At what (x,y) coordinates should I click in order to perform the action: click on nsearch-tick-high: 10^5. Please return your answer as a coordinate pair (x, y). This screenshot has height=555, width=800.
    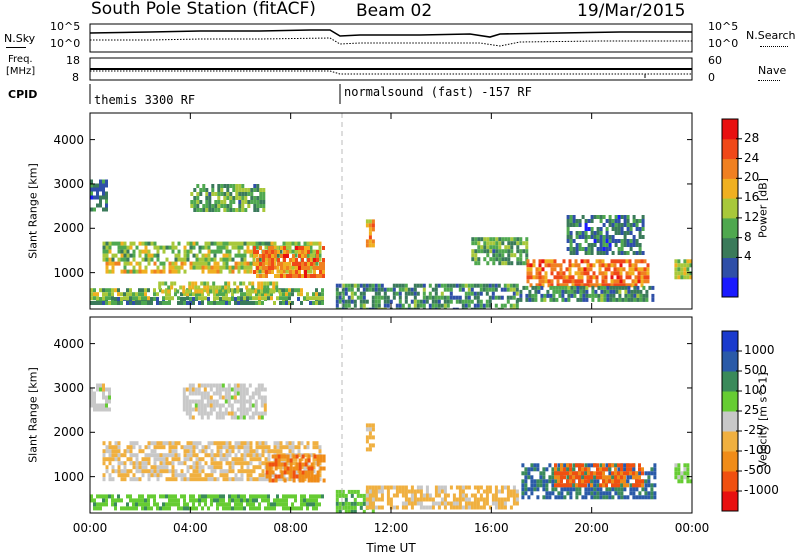
    Looking at the image, I should click on (723, 26).